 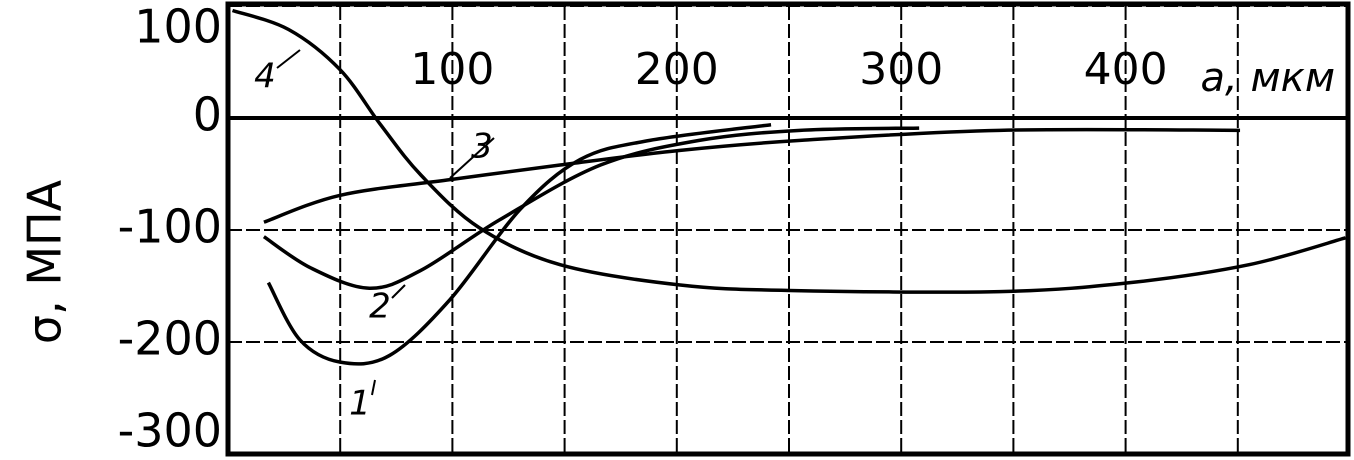 I want to click on y-tick-label: 100, so click(x=178, y=27).